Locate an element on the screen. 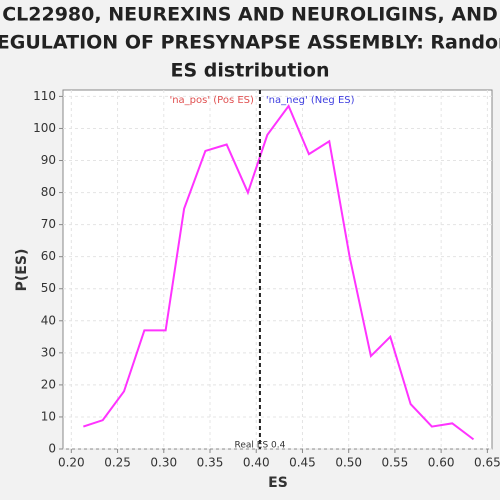  x-tick-label: 0.45 is located at coordinates (302, 463).